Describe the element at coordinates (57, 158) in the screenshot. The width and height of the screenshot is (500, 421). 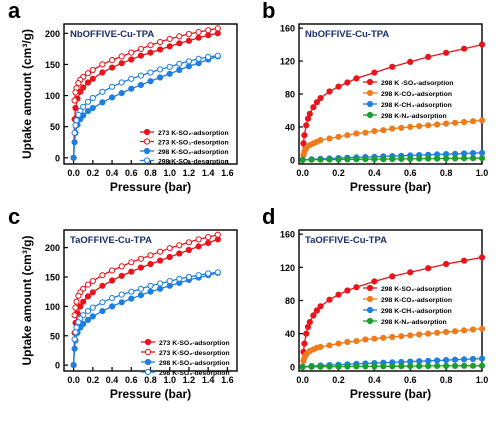
I see `y-tick-label: 0` at that location.